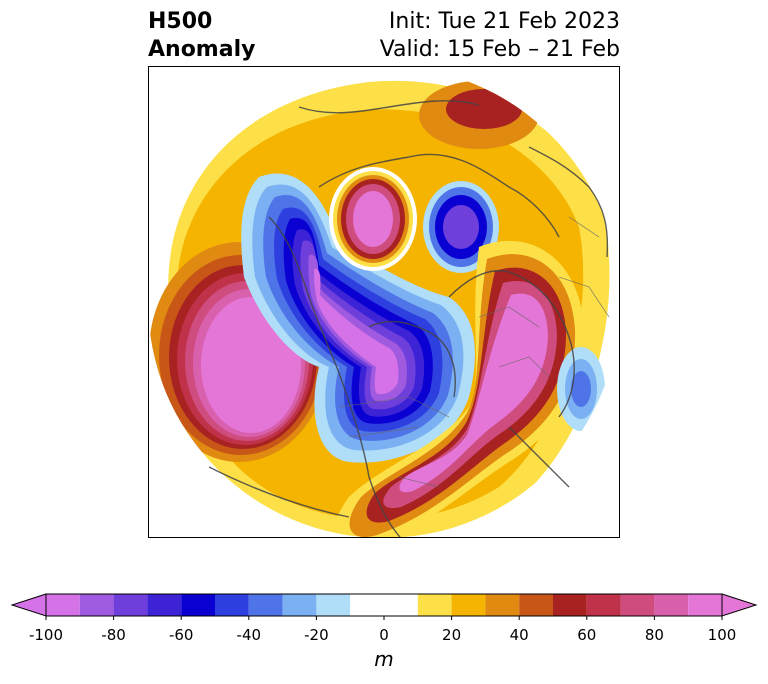 This screenshot has width=768, height=684. I want to click on valid-range-label: Valid: 15 Feb – 21 Feb, so click(499, 49).